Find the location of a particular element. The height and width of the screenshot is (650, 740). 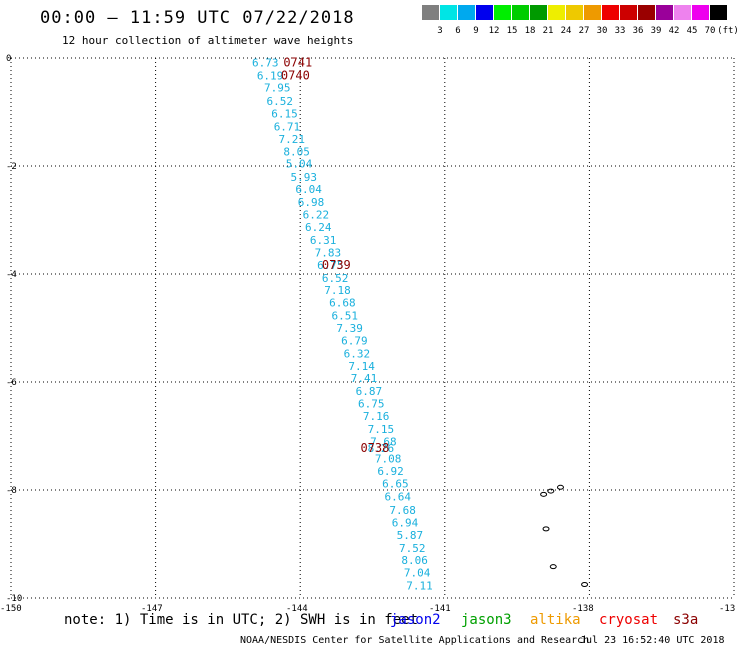

time-label: 0739 is located at coordinates (336, 265).